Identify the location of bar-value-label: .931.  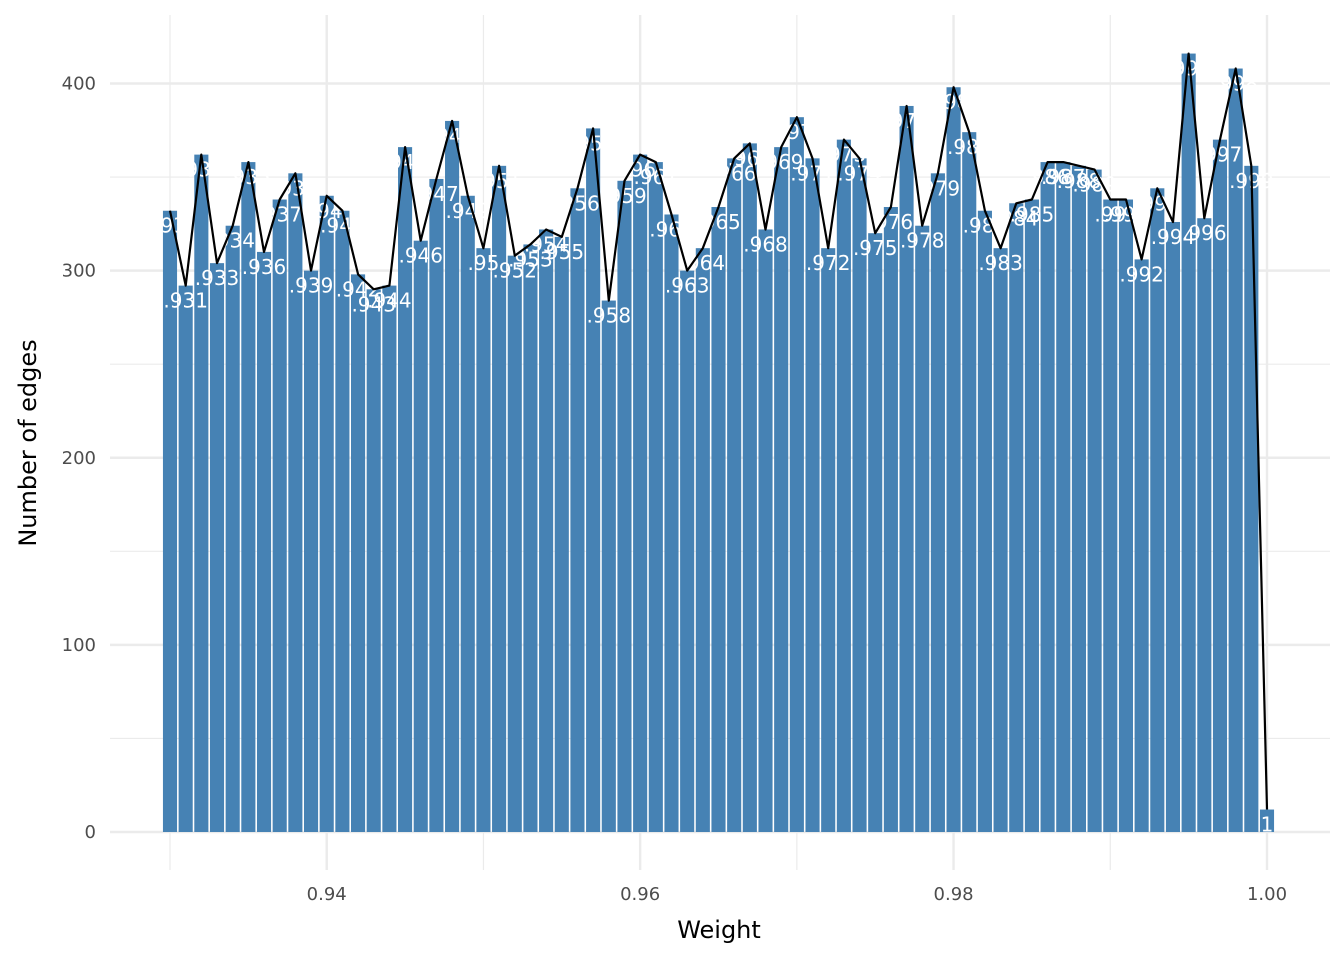
(185, 301).